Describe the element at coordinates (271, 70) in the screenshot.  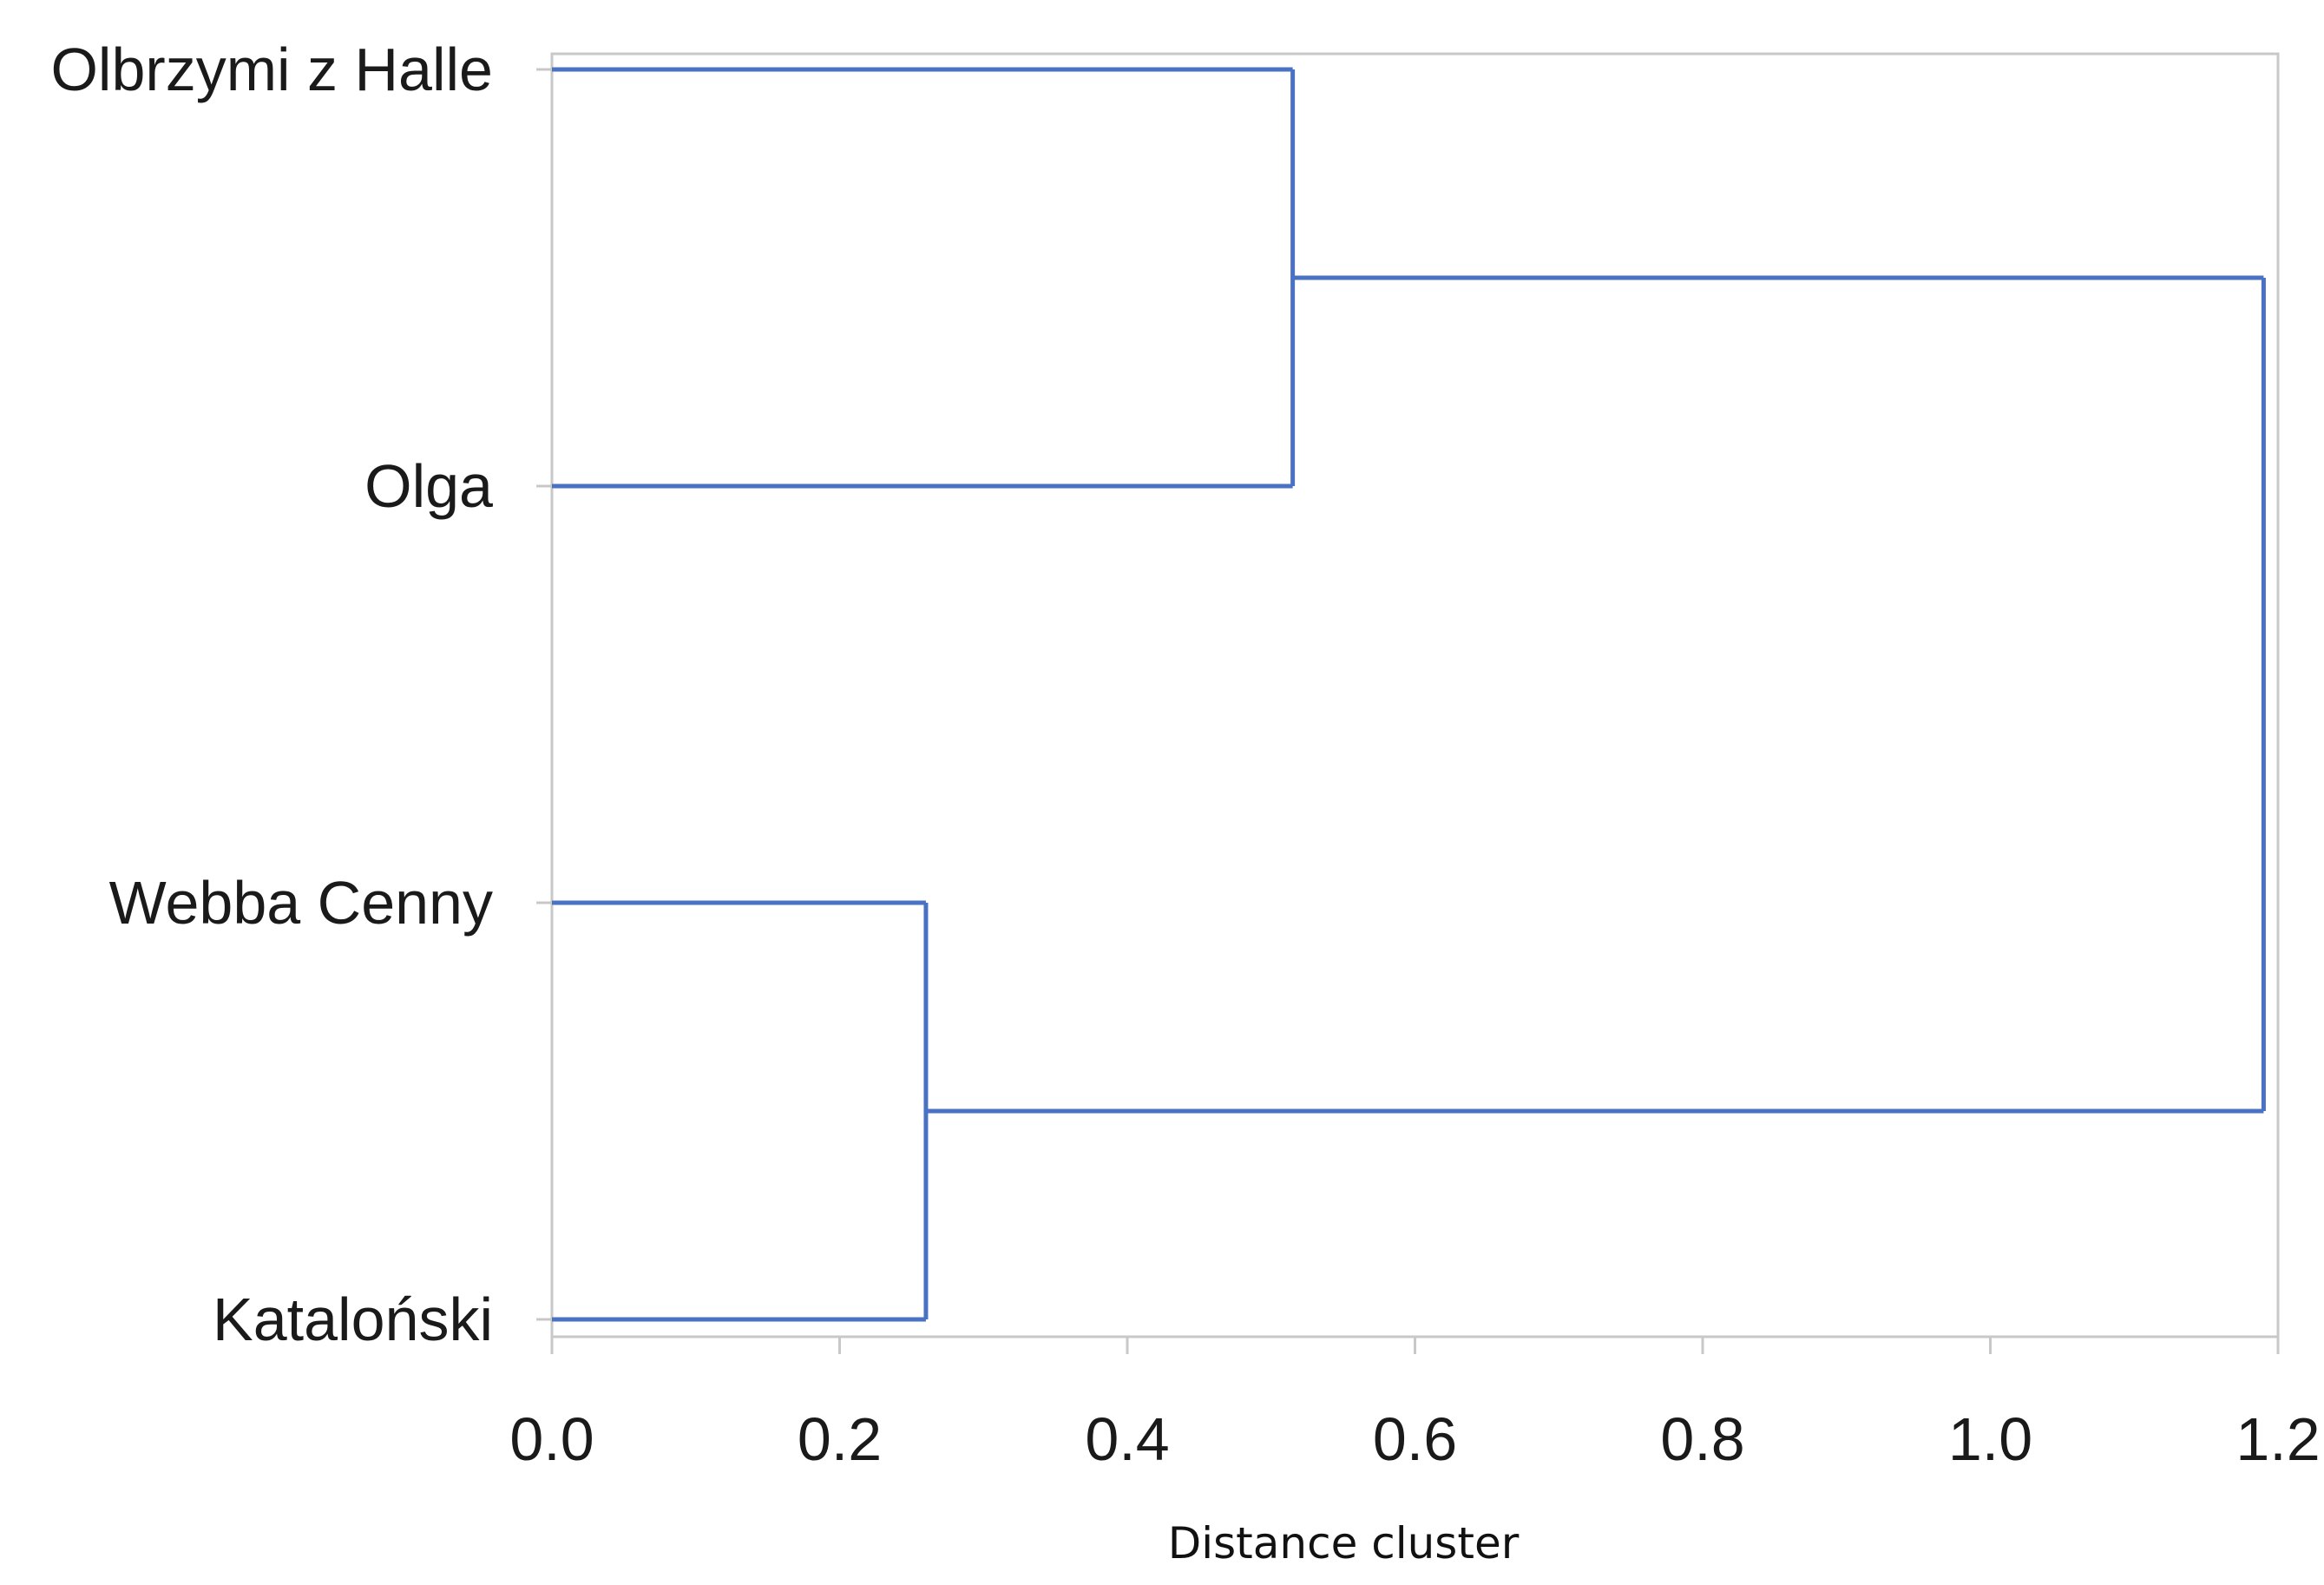
I see `leaf-label: Olbrzymi z Halle` at that location.